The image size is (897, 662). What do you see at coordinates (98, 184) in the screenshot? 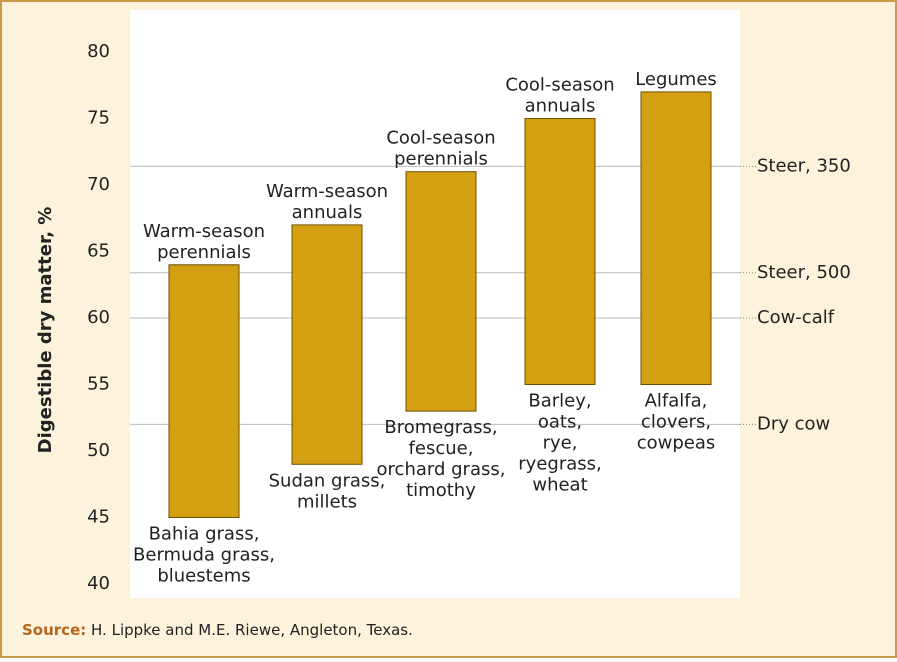
I see `y-tick-label: 70` at bounding box center [98, 184].